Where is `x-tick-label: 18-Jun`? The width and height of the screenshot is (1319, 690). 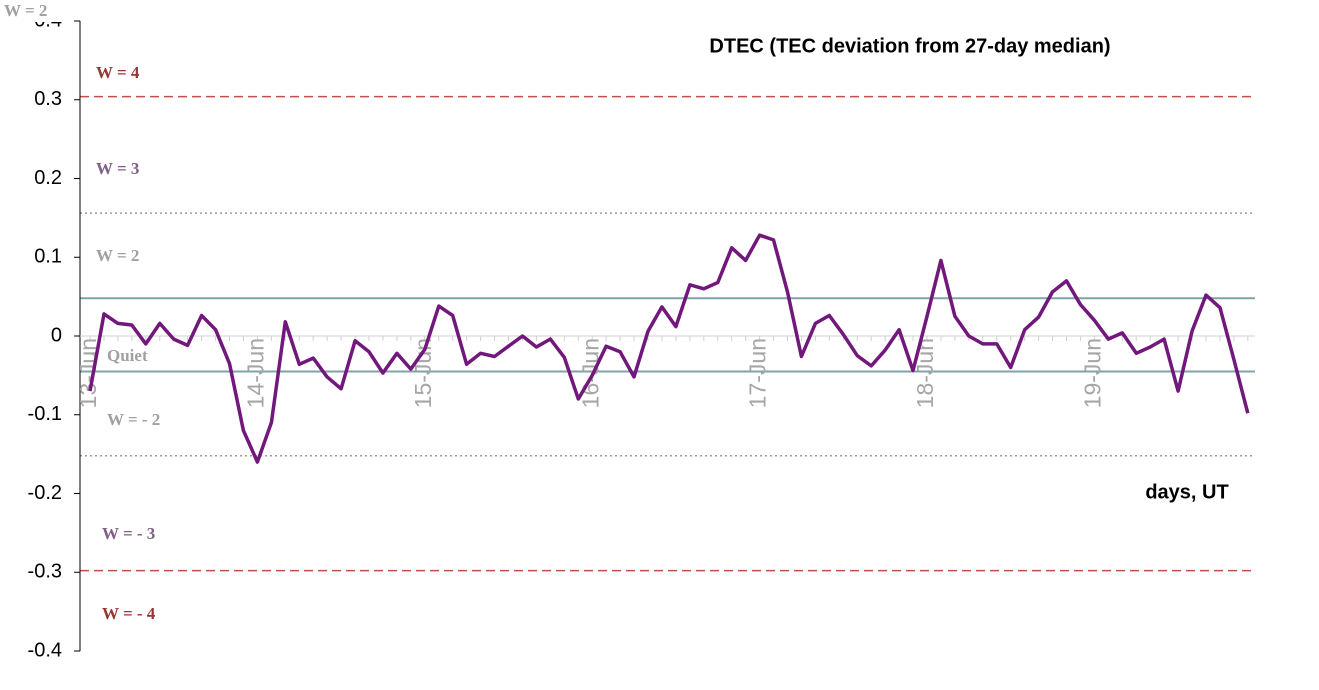 x-tick-label: 18-Jun is located at coordinates (925, 373).